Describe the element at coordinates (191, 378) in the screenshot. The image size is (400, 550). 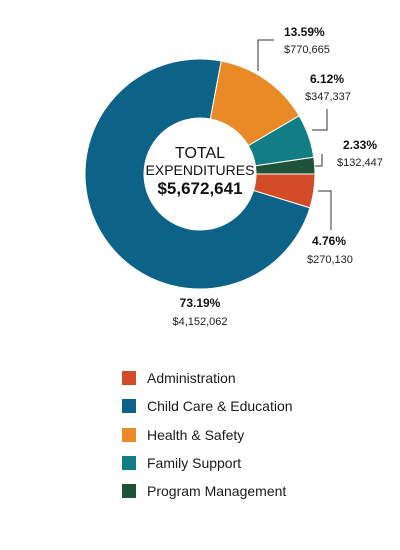
I see `legend-label: Administration` at that location.